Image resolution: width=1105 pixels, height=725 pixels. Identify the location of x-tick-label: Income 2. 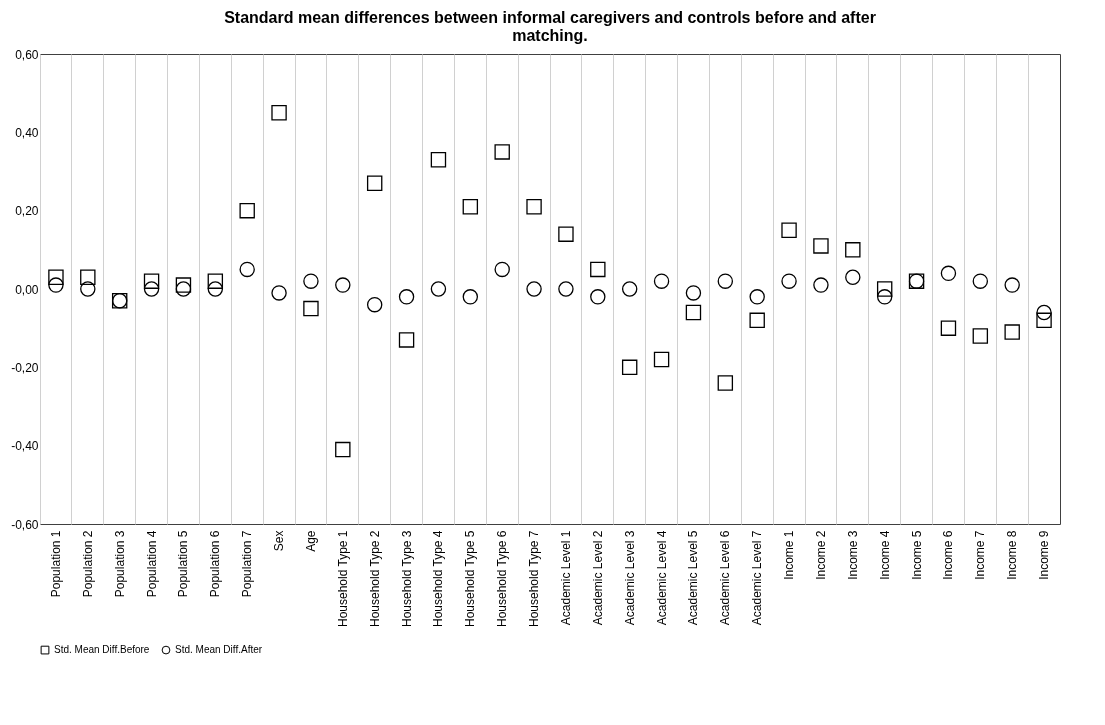
(820, 555).